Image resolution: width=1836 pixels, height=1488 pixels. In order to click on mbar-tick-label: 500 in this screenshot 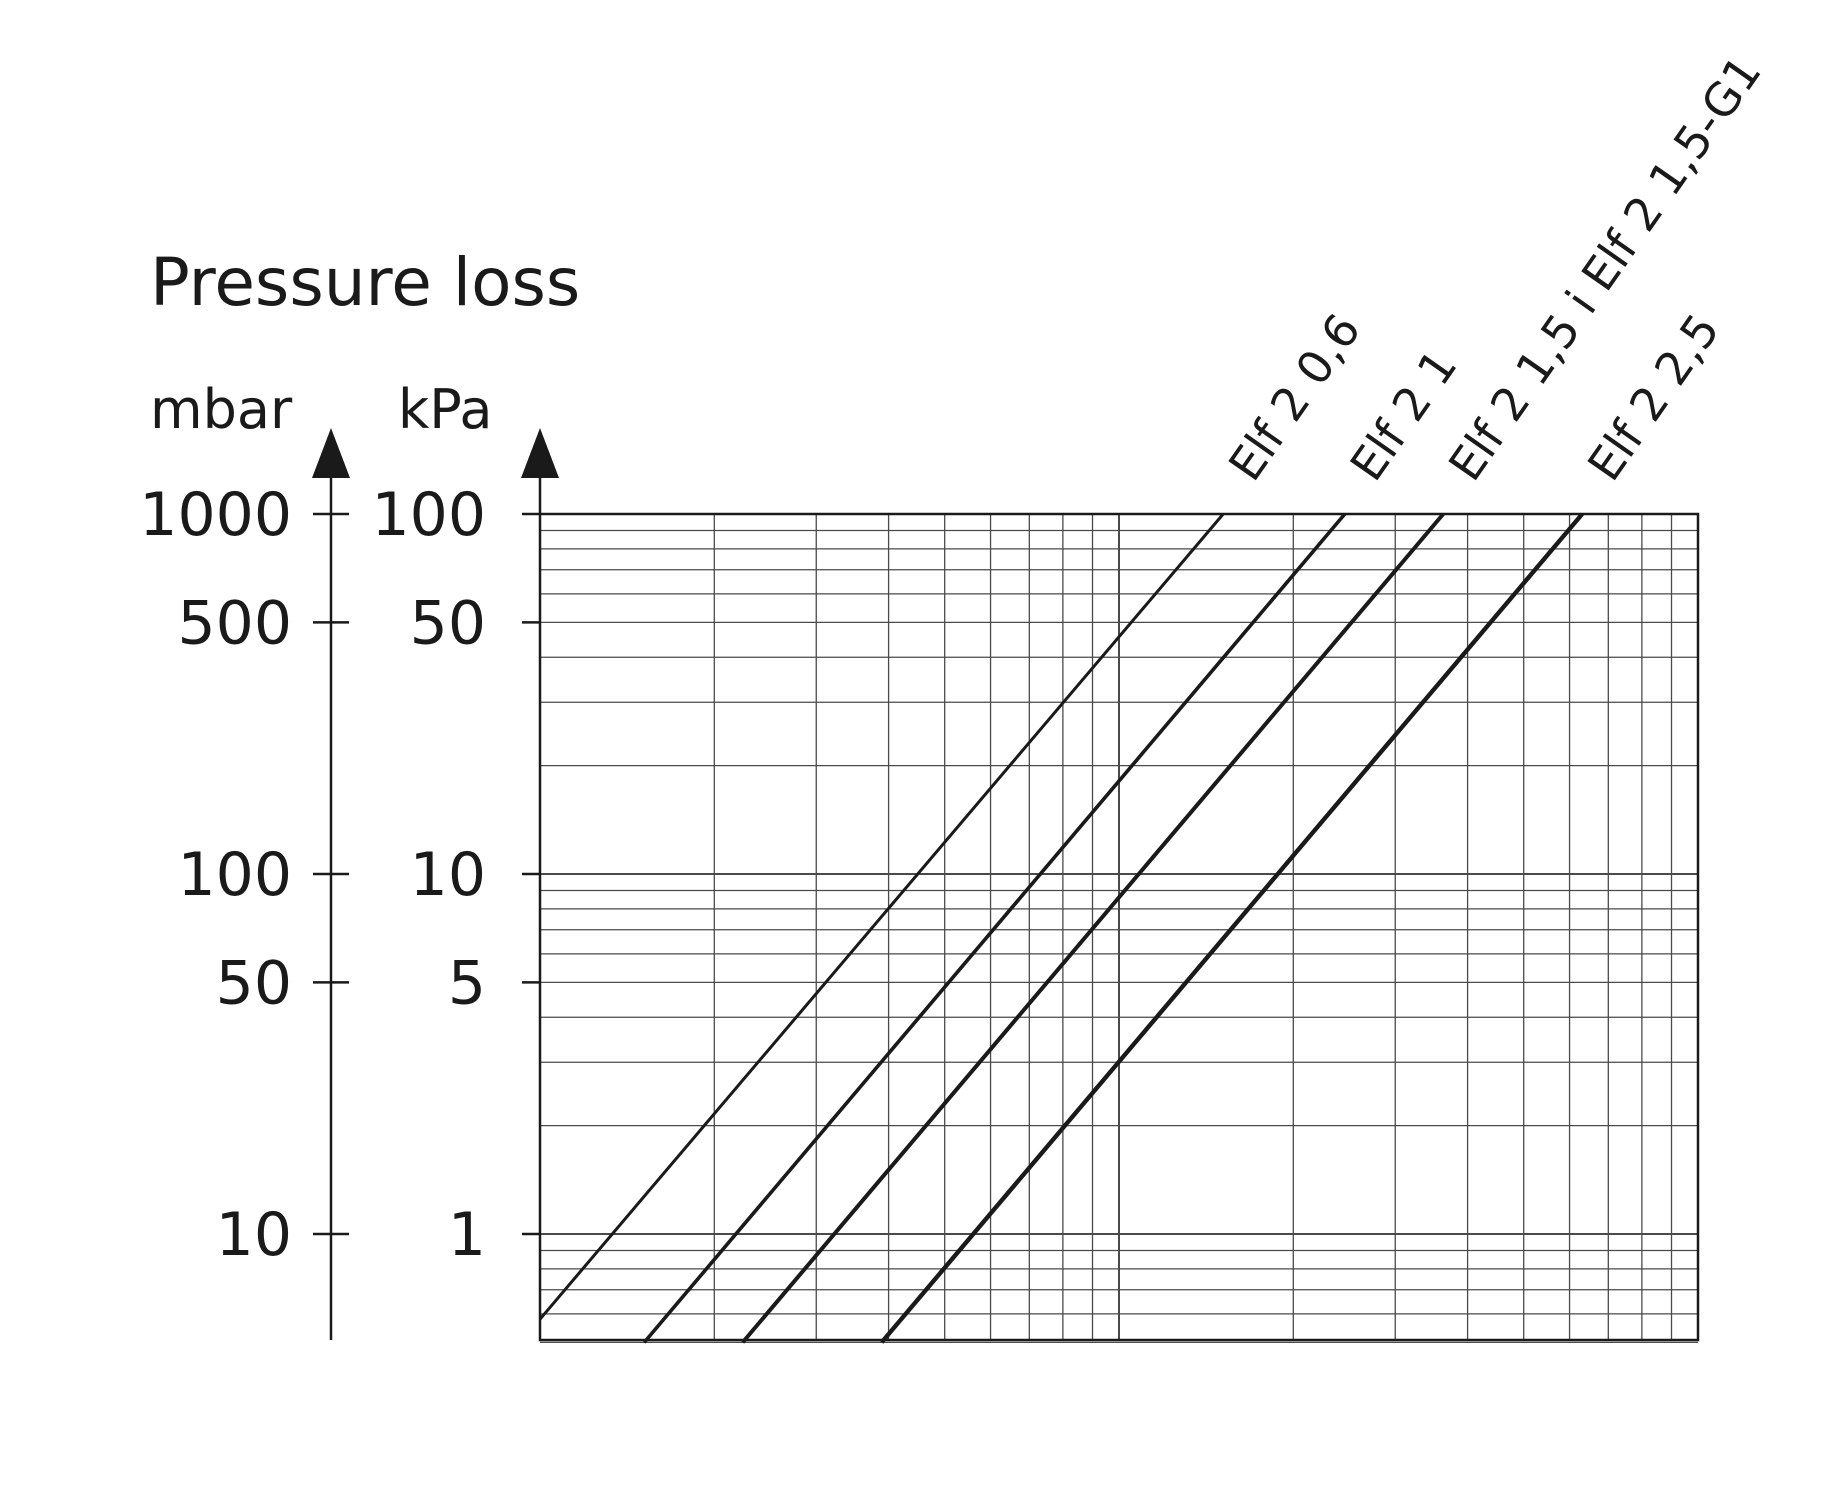, I will do `click(234, 623)`.